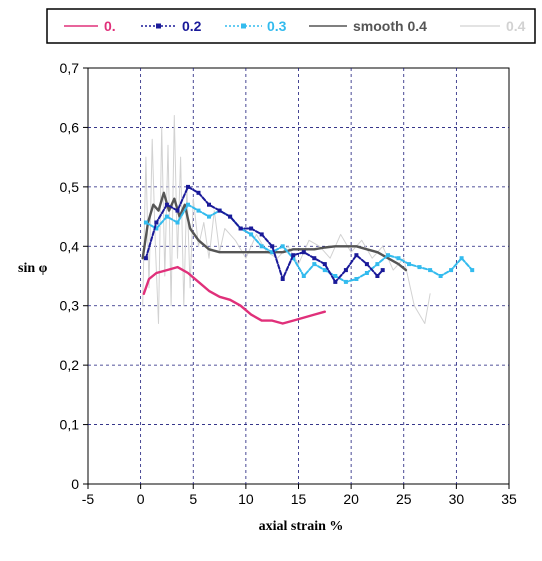  I want to click on y-tick-label-3: 0,3, so click(70, 306).